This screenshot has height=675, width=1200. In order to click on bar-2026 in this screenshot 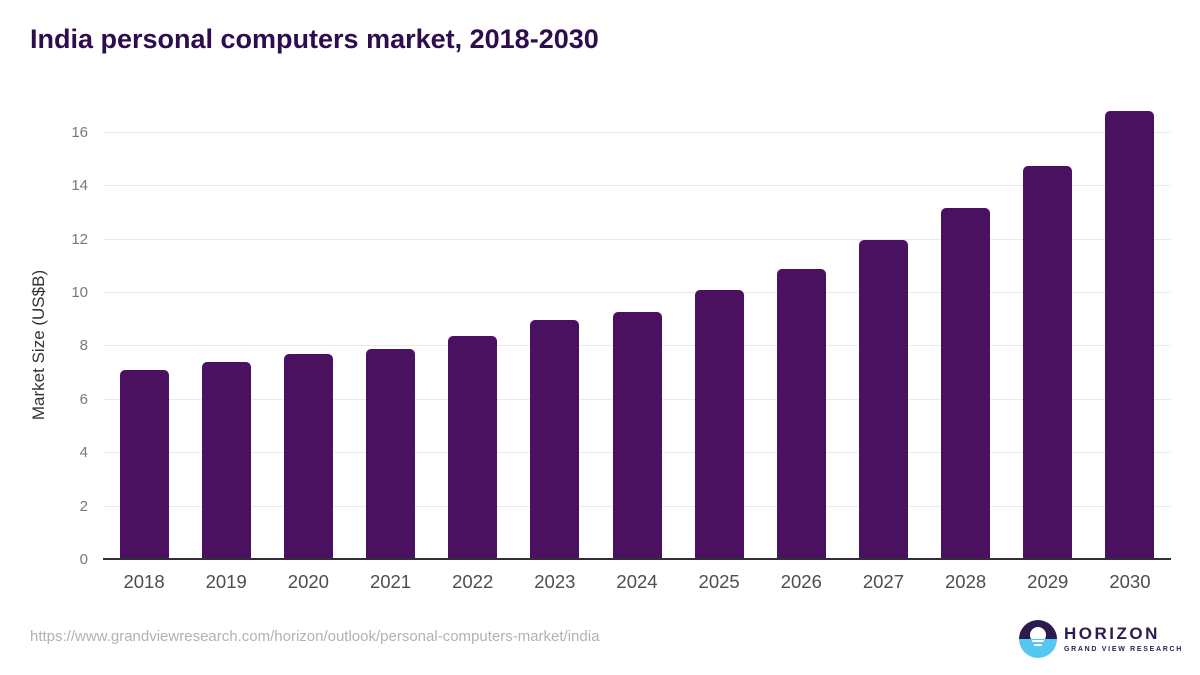, I will do `click(801, 414)`.